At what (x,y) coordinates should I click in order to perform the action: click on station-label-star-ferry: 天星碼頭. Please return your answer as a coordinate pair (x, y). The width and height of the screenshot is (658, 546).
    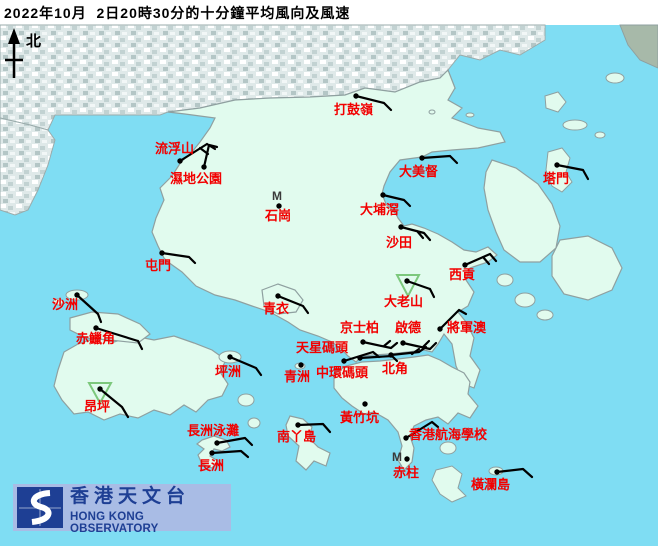
    Looking at the image, I should click on (322, 347).